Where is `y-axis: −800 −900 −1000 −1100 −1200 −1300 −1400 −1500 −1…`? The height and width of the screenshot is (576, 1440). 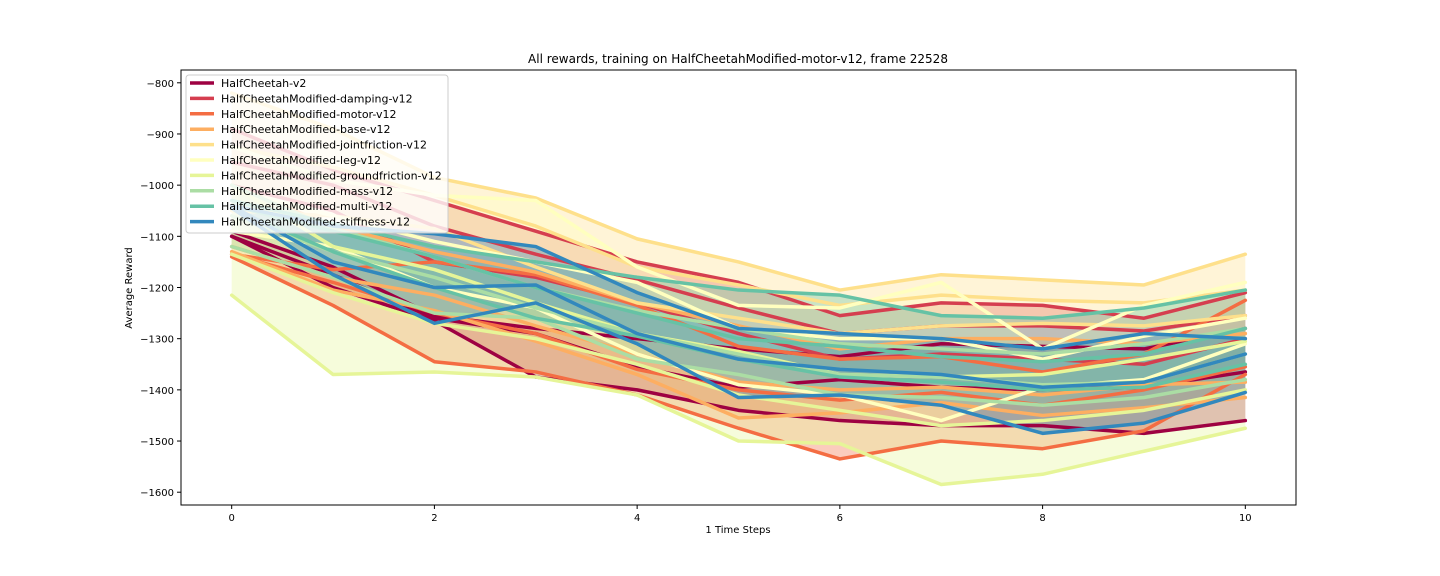
y-axis: −800 −900 −1000 −1100 −1200 −1300 −1400 −1500 −1… is located at coordinates (160, 289).